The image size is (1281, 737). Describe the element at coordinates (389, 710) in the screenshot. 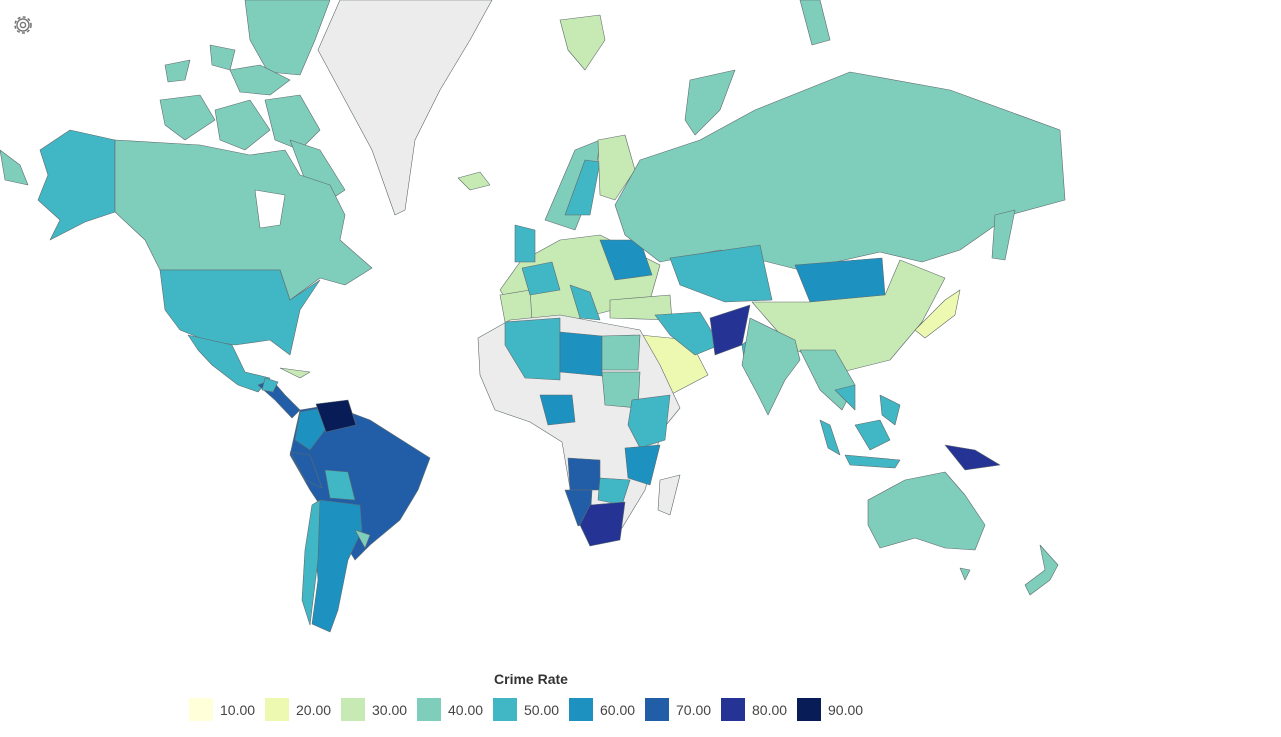

I see `legend-label: 30.00` at that location.